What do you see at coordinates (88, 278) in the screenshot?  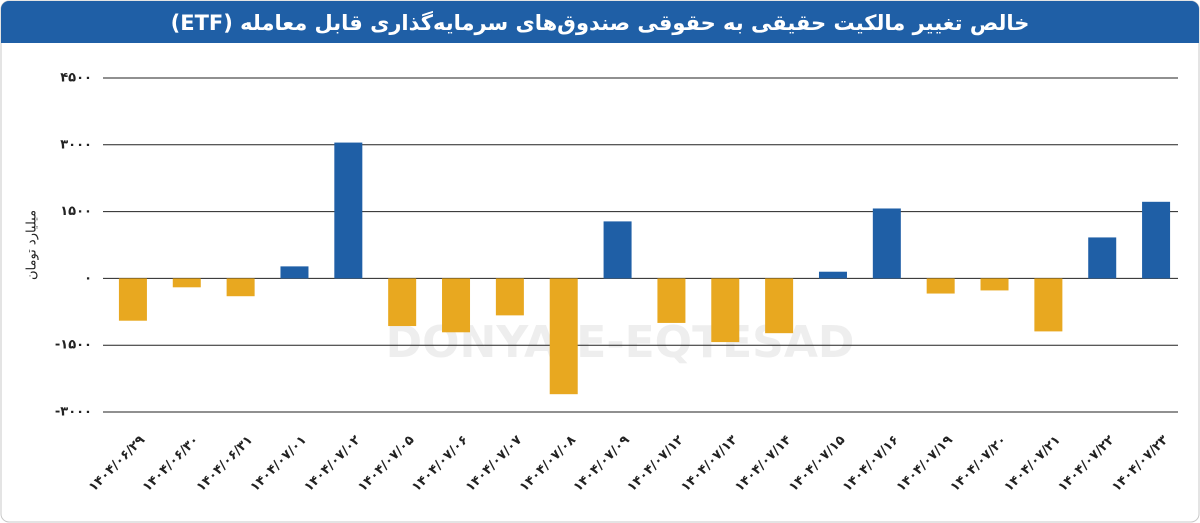 I see `y-tick-label: ۰` at bounding box center [88, 278].